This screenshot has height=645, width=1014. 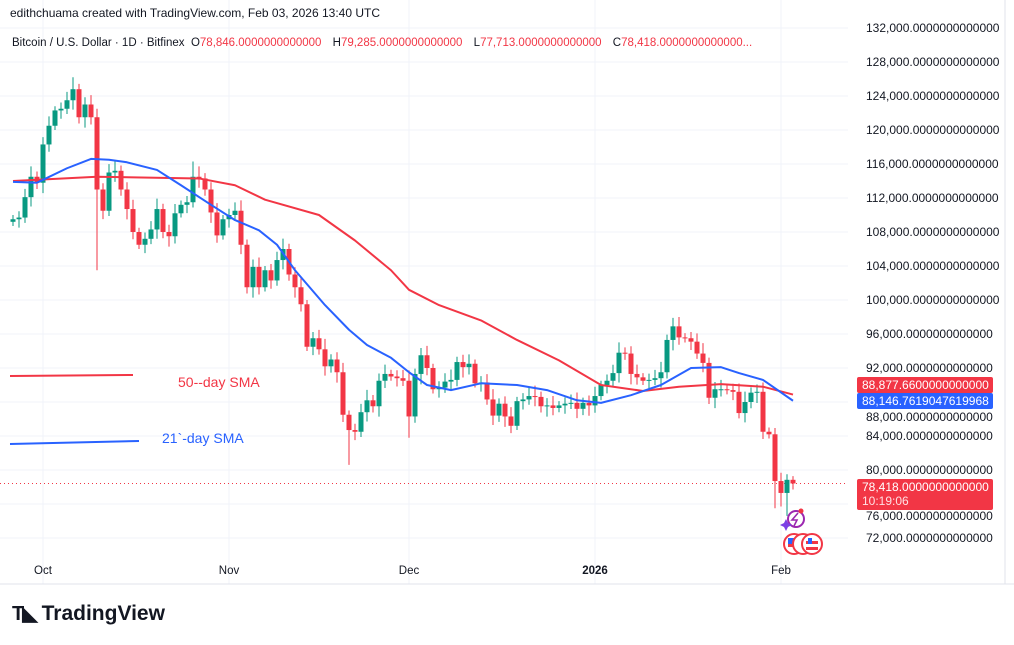 What do you see at coordinates (792, 520) in the screenshot?
I see `lightning-icon` at bounding box center [792, 520].